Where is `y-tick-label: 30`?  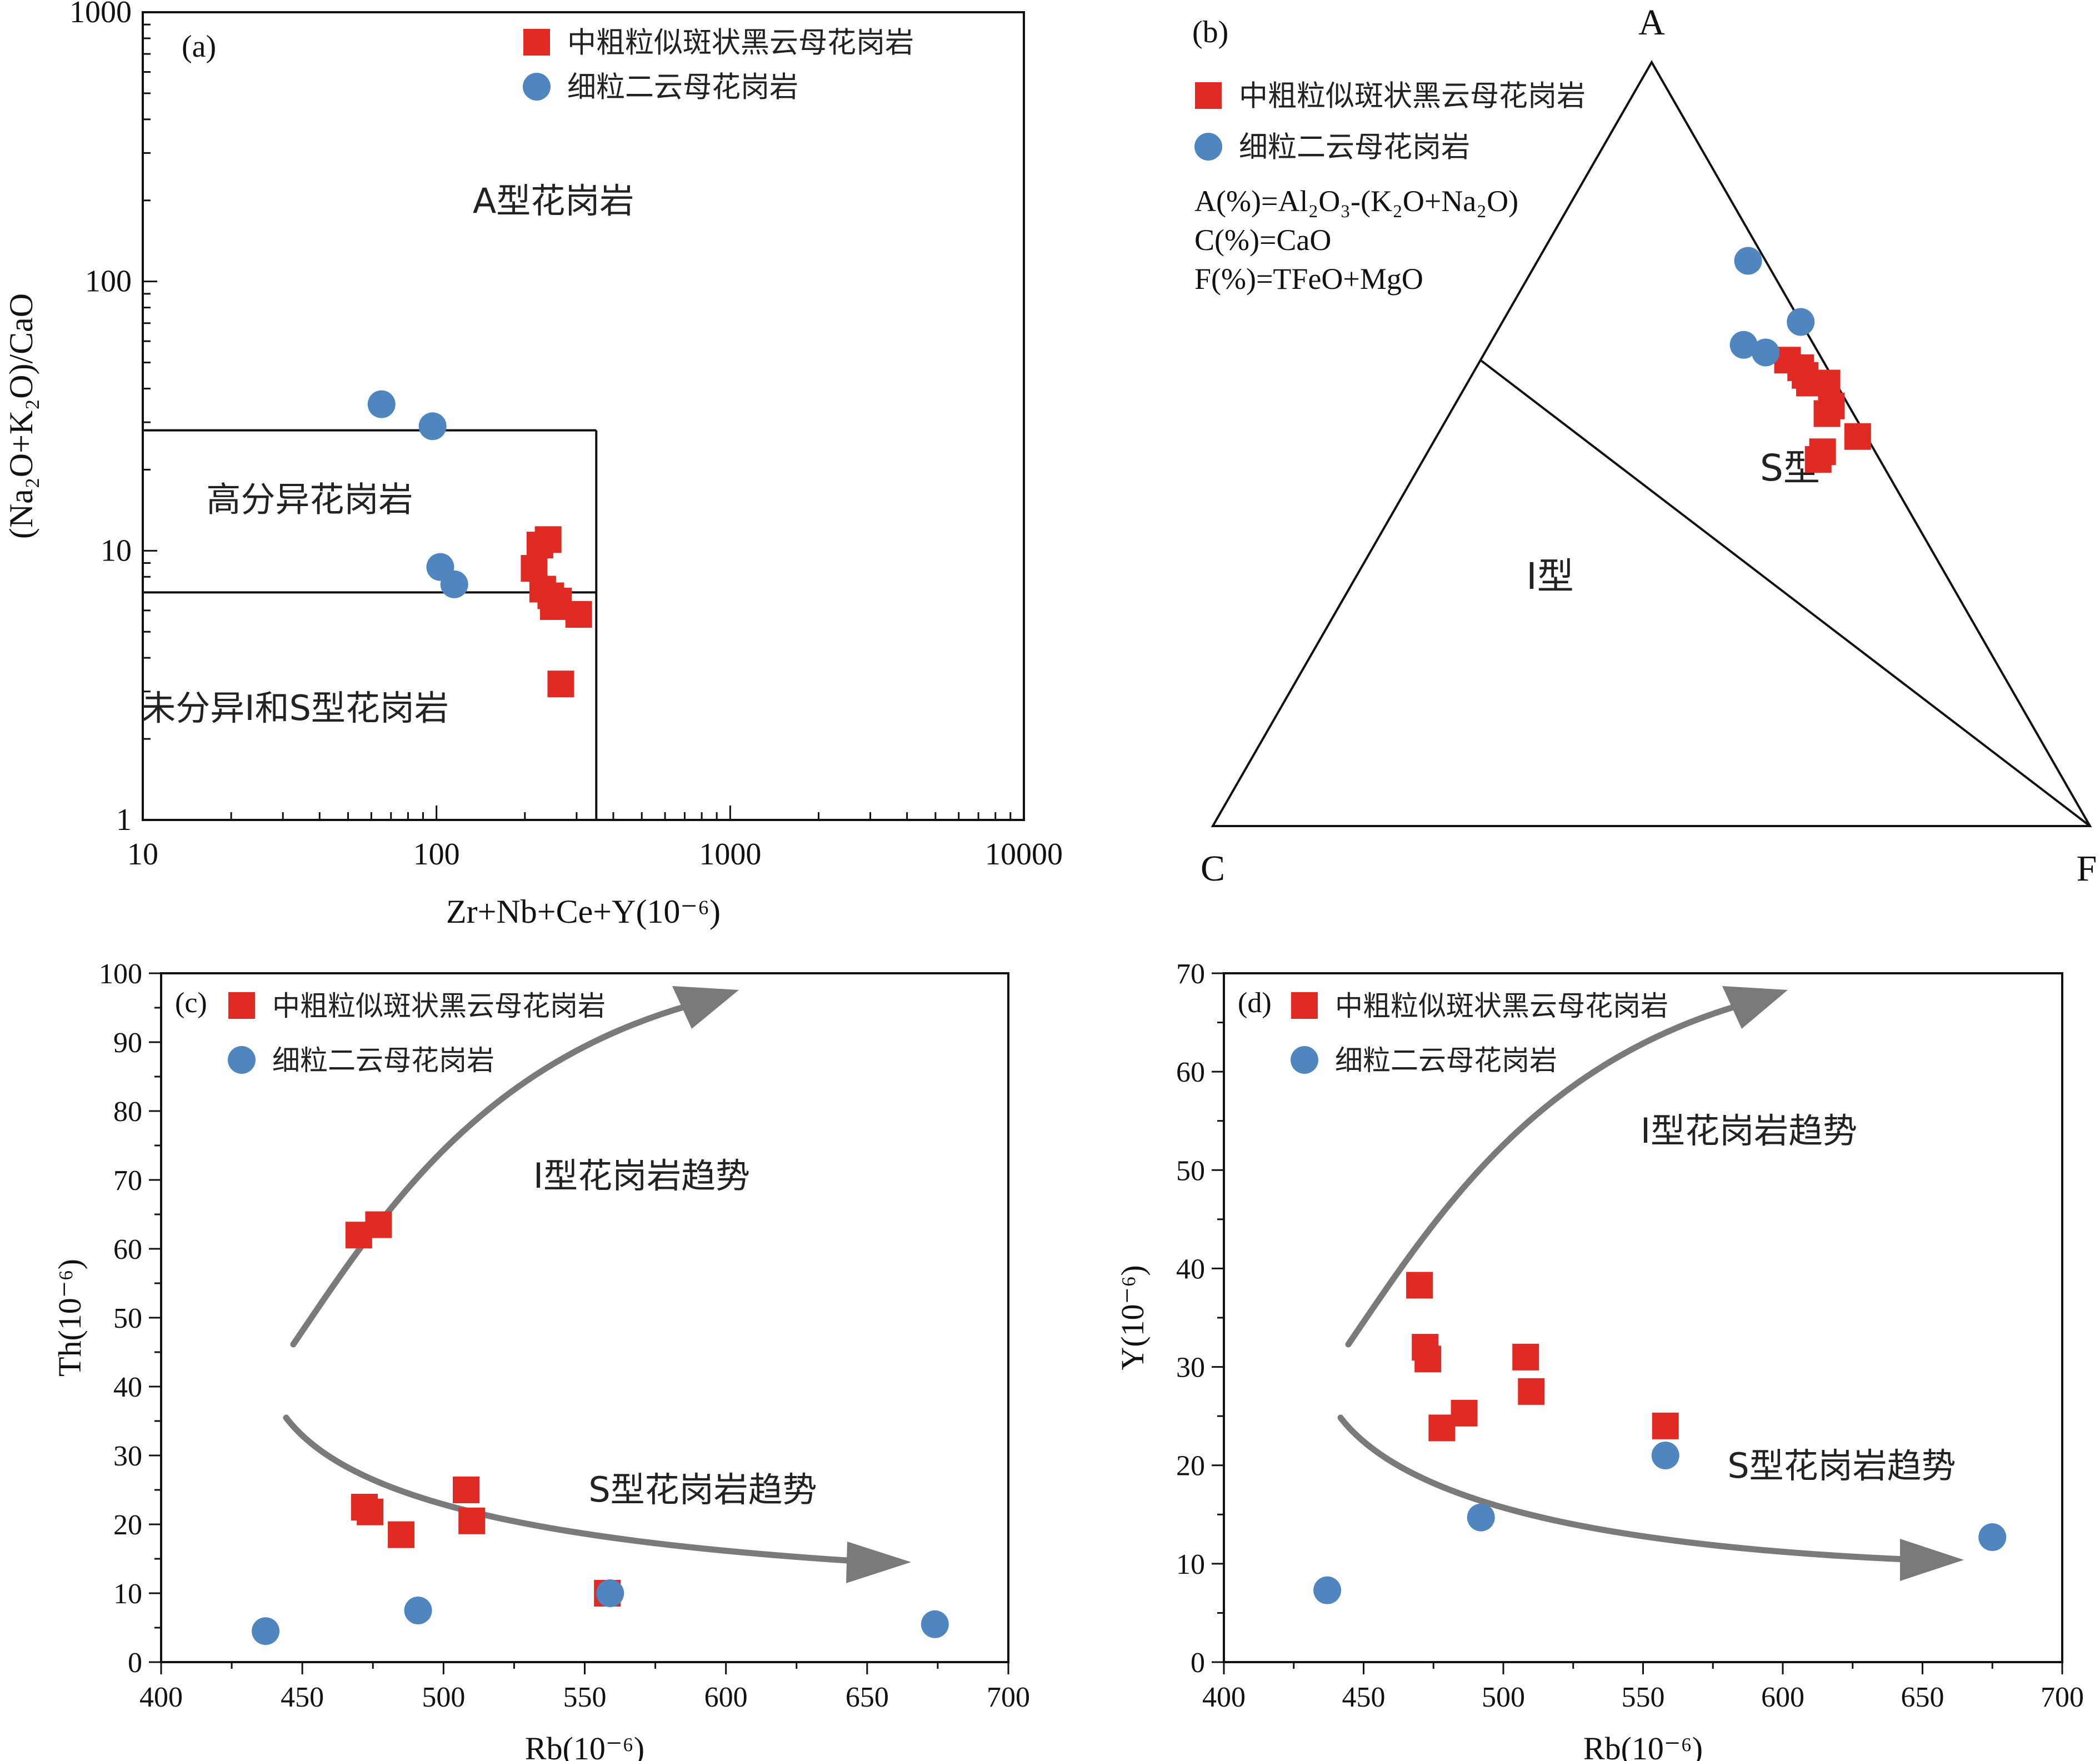 y-tick-label: 30 is located at coordinates (127, 1456).